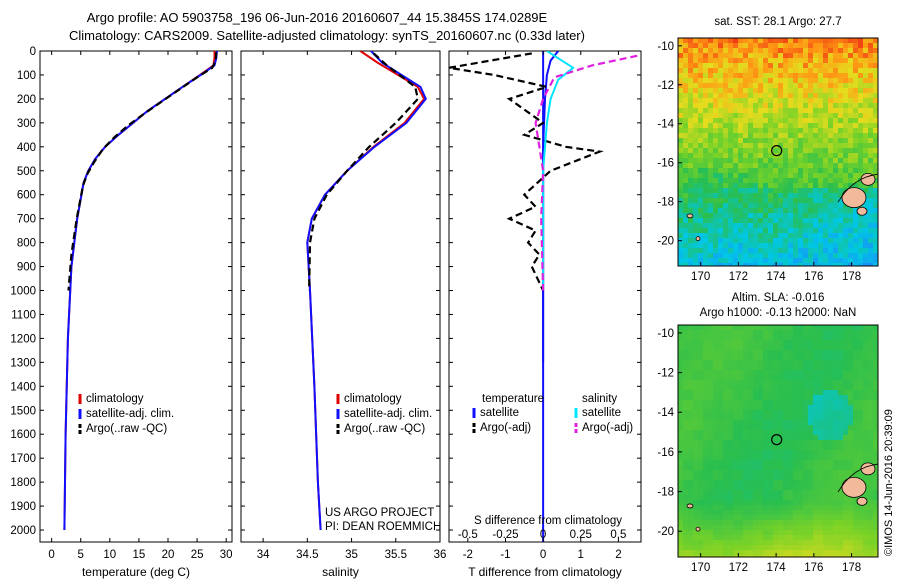 The width and height of the screenshot is (900, 580). Describe the element at coordinates (26, 172) in the screenshot. I see `depth-ytick-label: 500` at that location.